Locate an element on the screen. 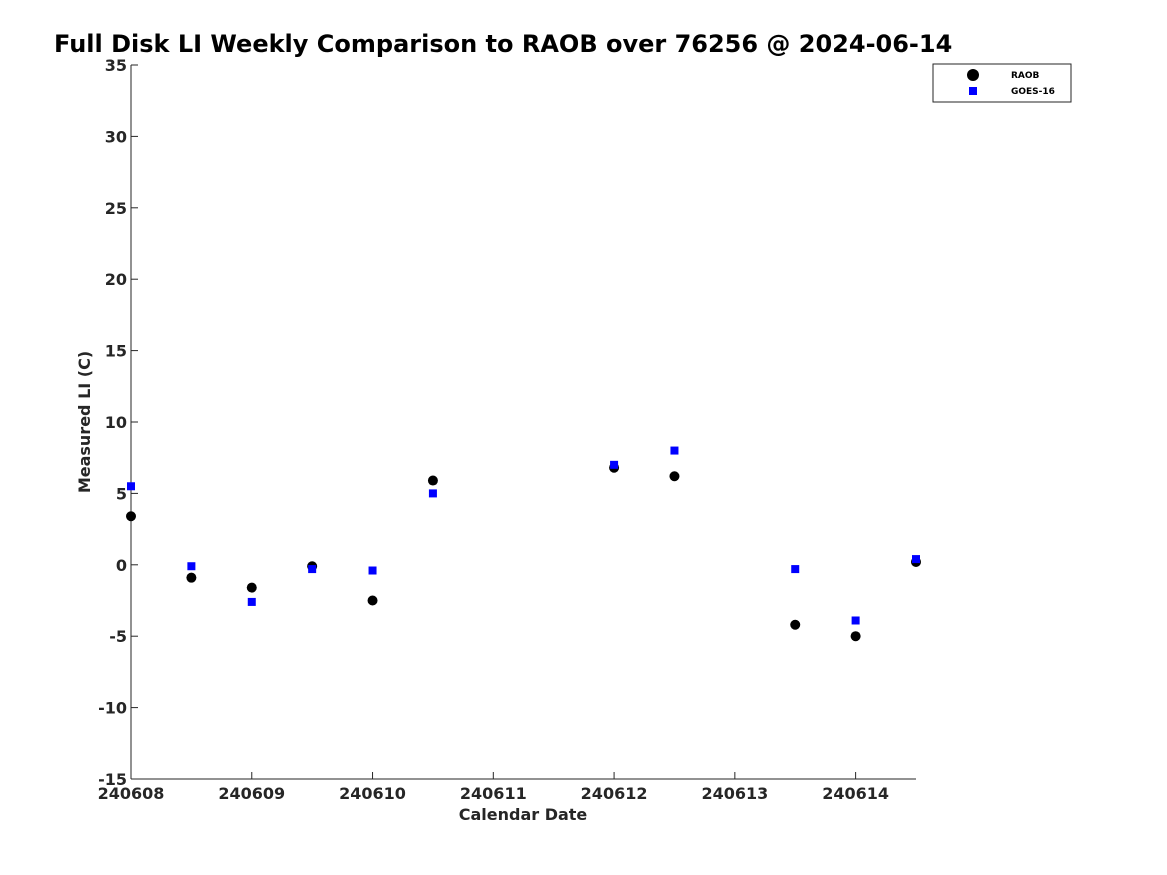  legend-raob-marker is located at coordinates (973, 75).